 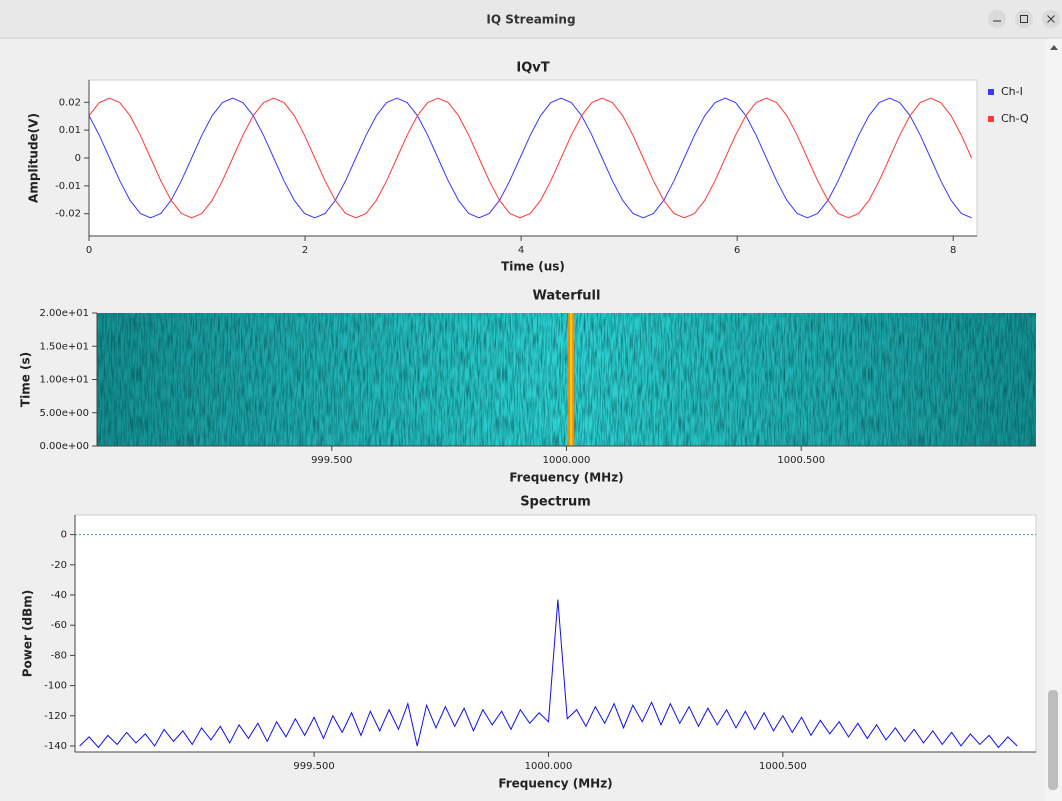 What do you see at coordinates (1012, 91) in the screenshot?
I see `legend-label: Ch-I` at bounding box center [1012, 91].